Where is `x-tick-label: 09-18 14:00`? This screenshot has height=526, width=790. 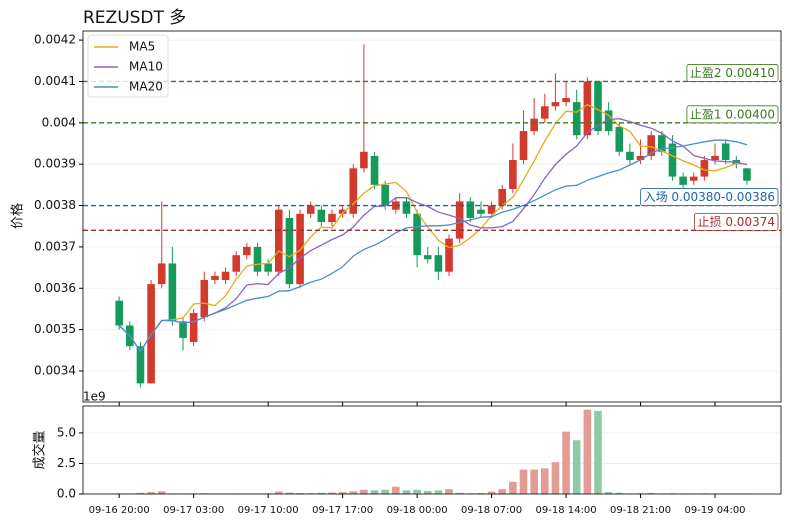 x-tick-label: 09-18 14:00 is located at coordinates (566, 510).